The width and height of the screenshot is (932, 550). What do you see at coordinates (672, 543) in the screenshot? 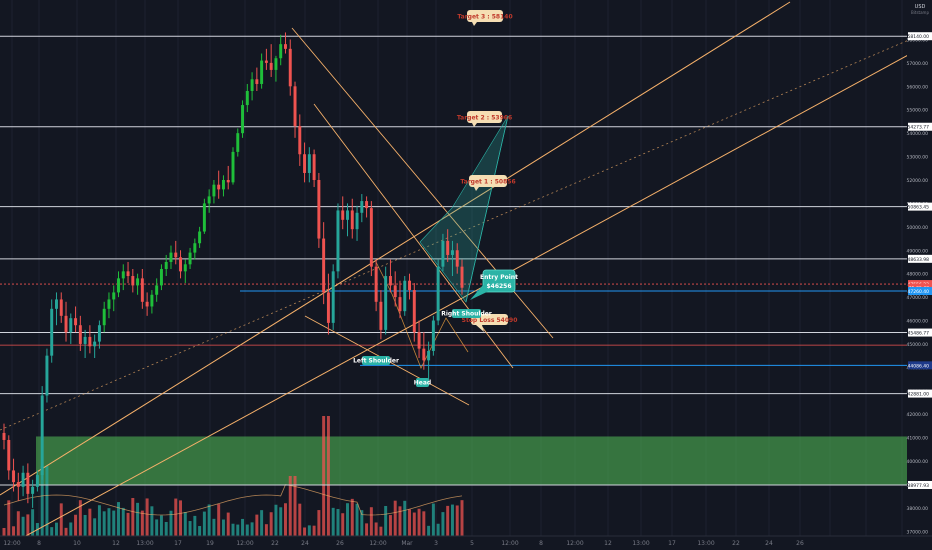
I see `time-label: 17` at bounding box center [672, 543].